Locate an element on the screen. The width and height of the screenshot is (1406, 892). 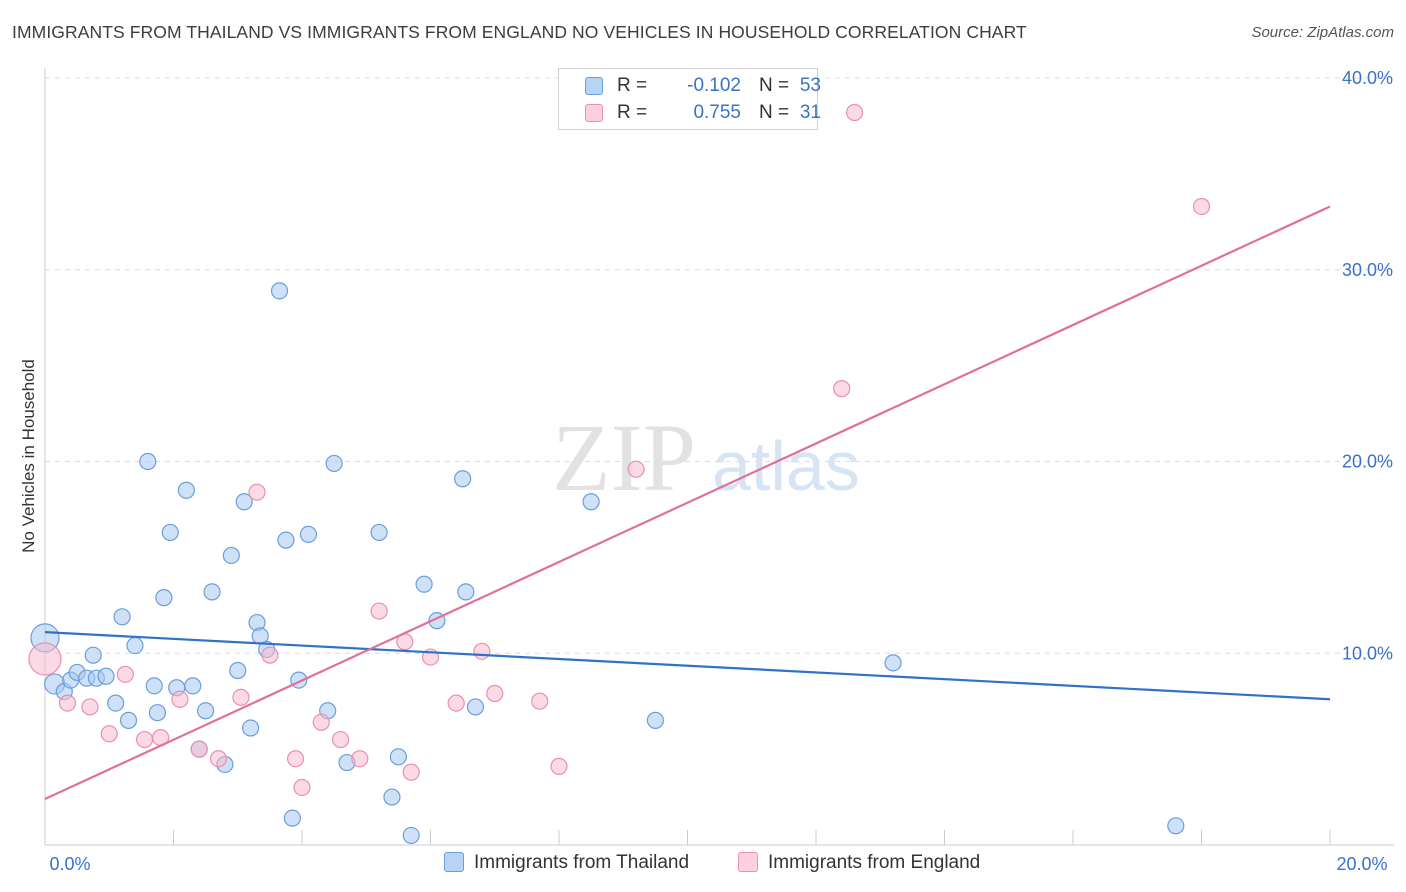
bottom-legend-label-england: Immigrants from England is located at coordinates (874, 862).